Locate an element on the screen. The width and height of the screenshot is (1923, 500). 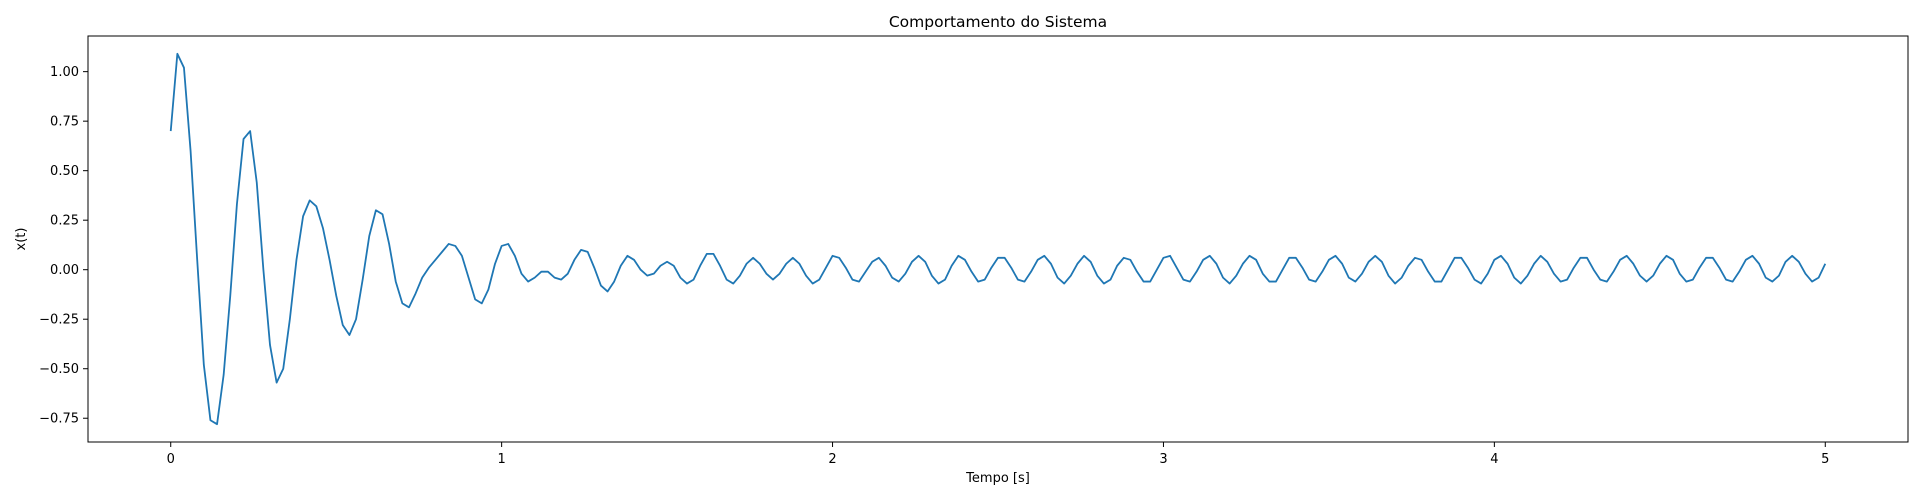
chart-title: Comportamento do Sistema is located at coordinates (998, 22).